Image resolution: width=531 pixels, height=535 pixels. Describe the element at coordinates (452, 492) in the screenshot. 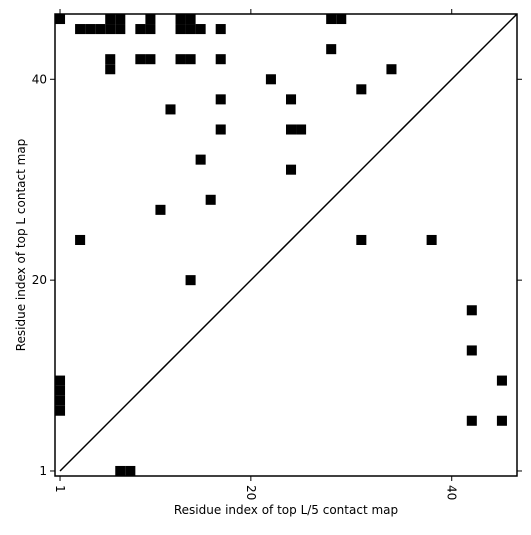

I see `x-tick-label: 40` at that location.